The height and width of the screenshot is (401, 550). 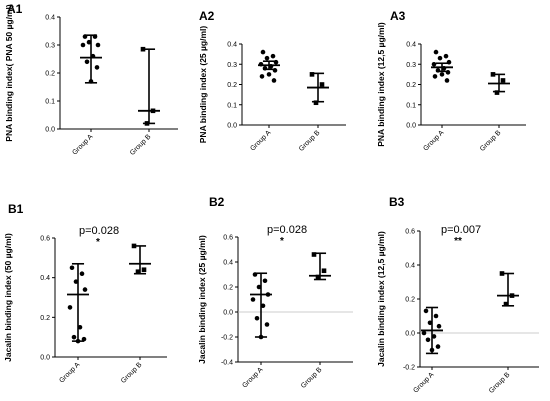 What do you see at coordinates (217, 202) in the screenshot?
I see `panel-label: B2` at bounding box center [217, 202].